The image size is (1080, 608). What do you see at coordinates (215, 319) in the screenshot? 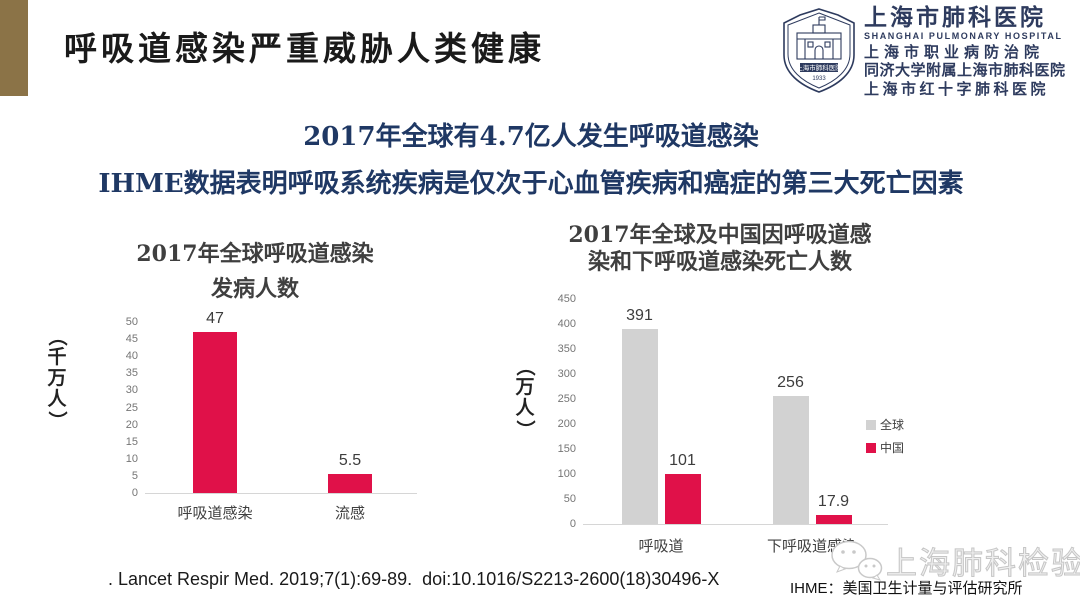
I see `bar-value-label: 47` at bounding box center [215, 319].